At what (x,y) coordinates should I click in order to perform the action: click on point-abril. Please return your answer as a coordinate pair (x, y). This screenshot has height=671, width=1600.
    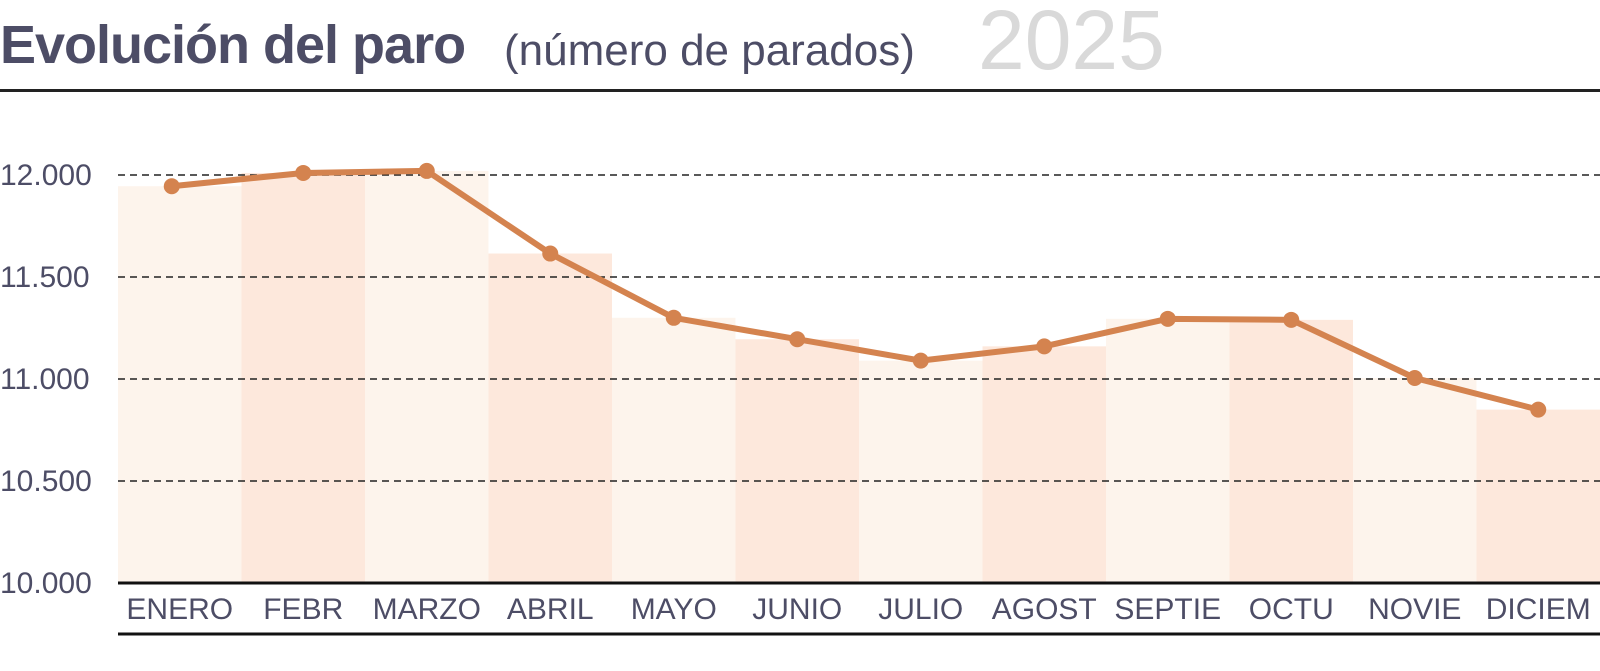
    Looking at the image, I should click on (550, 253).